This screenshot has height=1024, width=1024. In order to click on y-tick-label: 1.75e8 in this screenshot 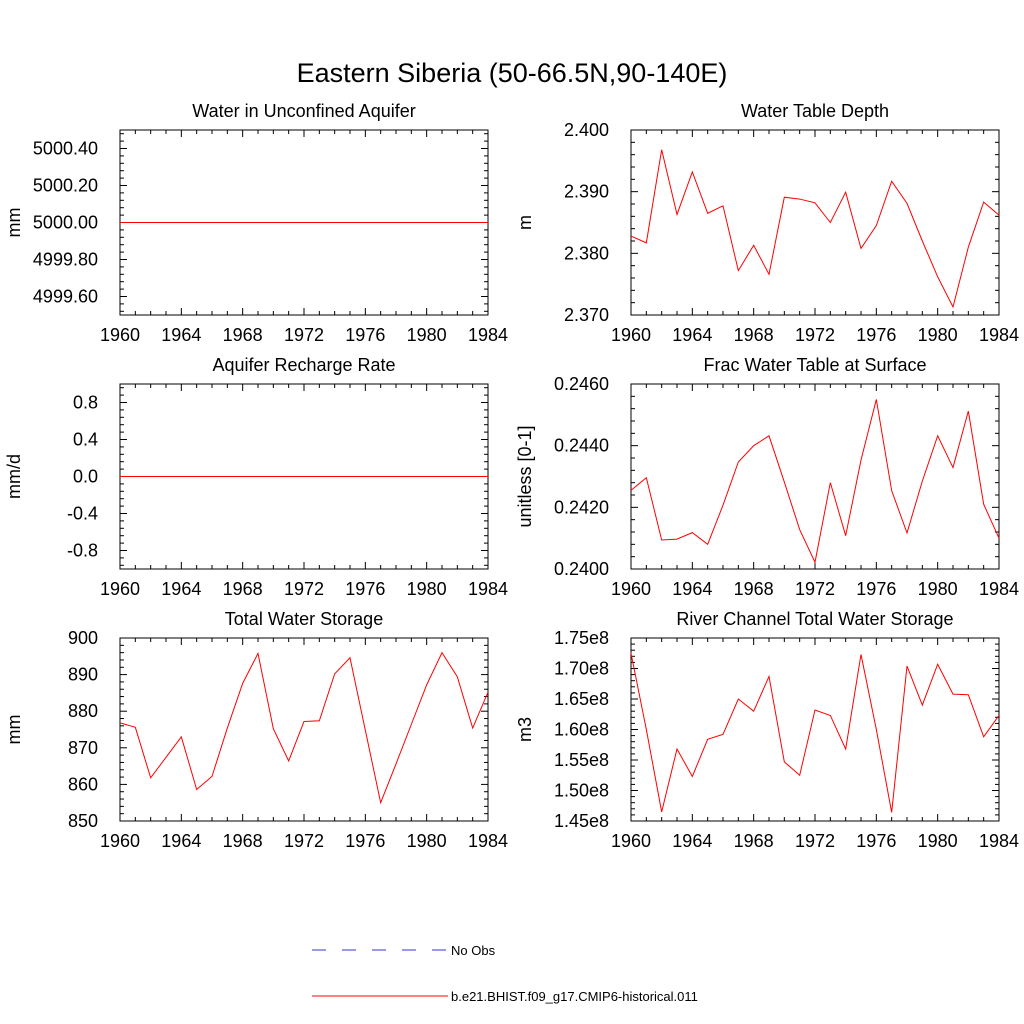, I will do `click(581, 638)`.